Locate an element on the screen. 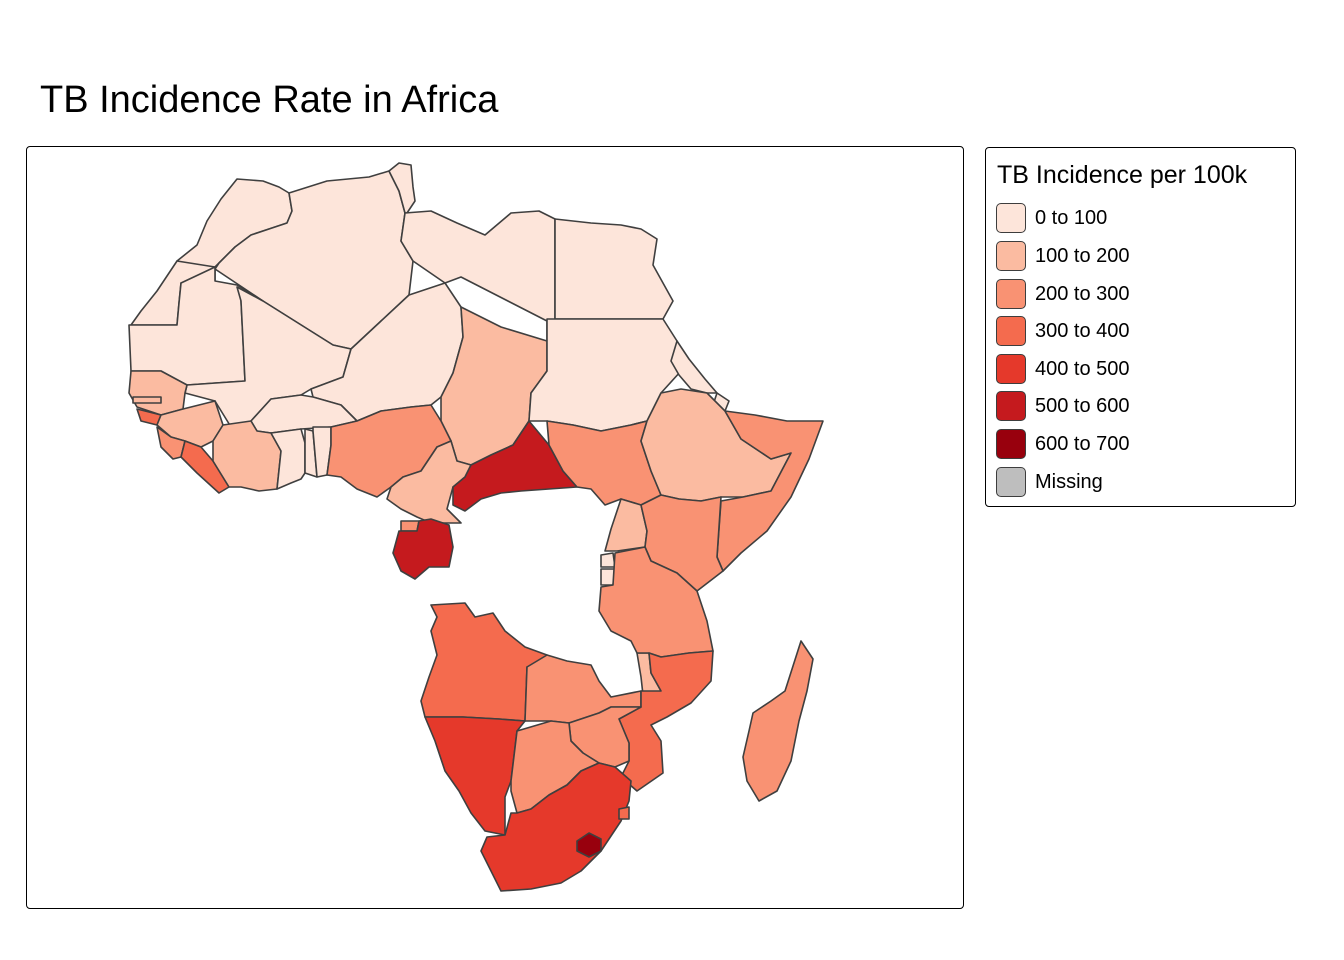 Image resolution: width=1344 pixels, height=960 pixels. region-Rwanda is located at coordinates (608, 560).